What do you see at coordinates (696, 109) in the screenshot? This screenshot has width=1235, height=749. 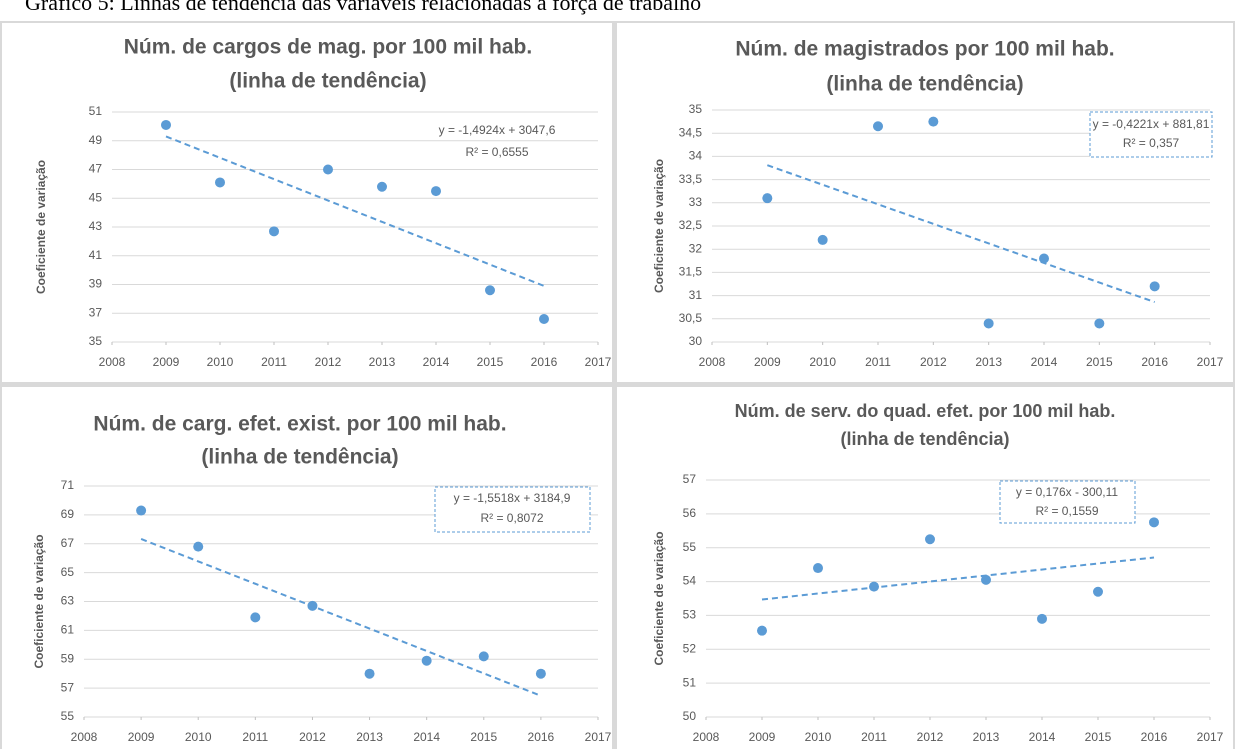 I see `y-tick-label: 35` at bounding box center [696, 109].